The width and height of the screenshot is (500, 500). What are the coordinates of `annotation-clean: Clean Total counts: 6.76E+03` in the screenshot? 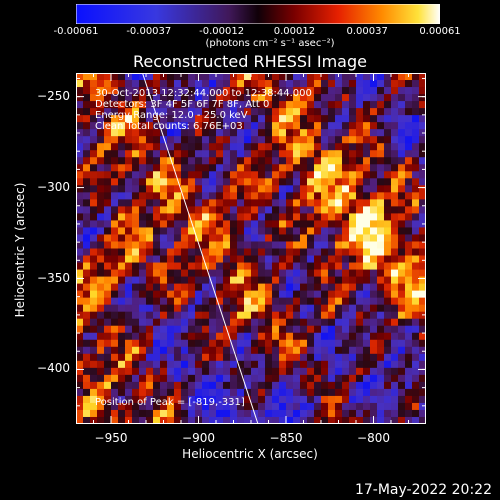 It's located at (169, 126).